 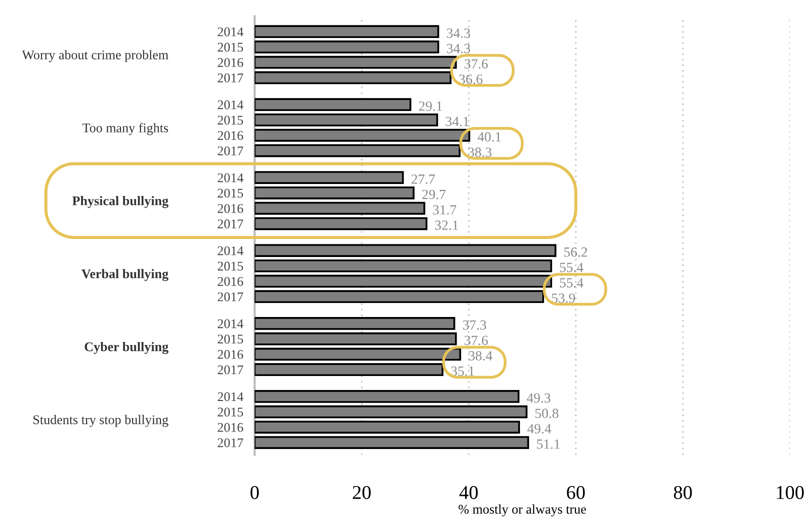 What do you see at coordinates (457, 121) in the screenshot?
I see `data-label: 34.1` at bounding box center [457, 121].